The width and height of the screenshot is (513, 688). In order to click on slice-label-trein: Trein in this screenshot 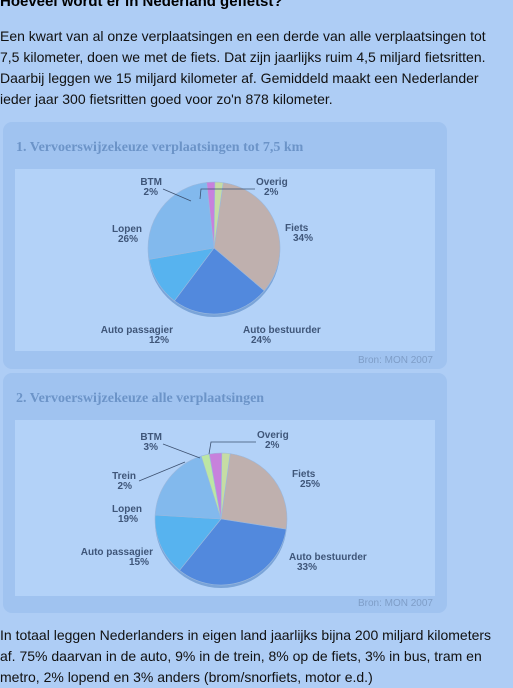, I will do `click(124, 476)`.